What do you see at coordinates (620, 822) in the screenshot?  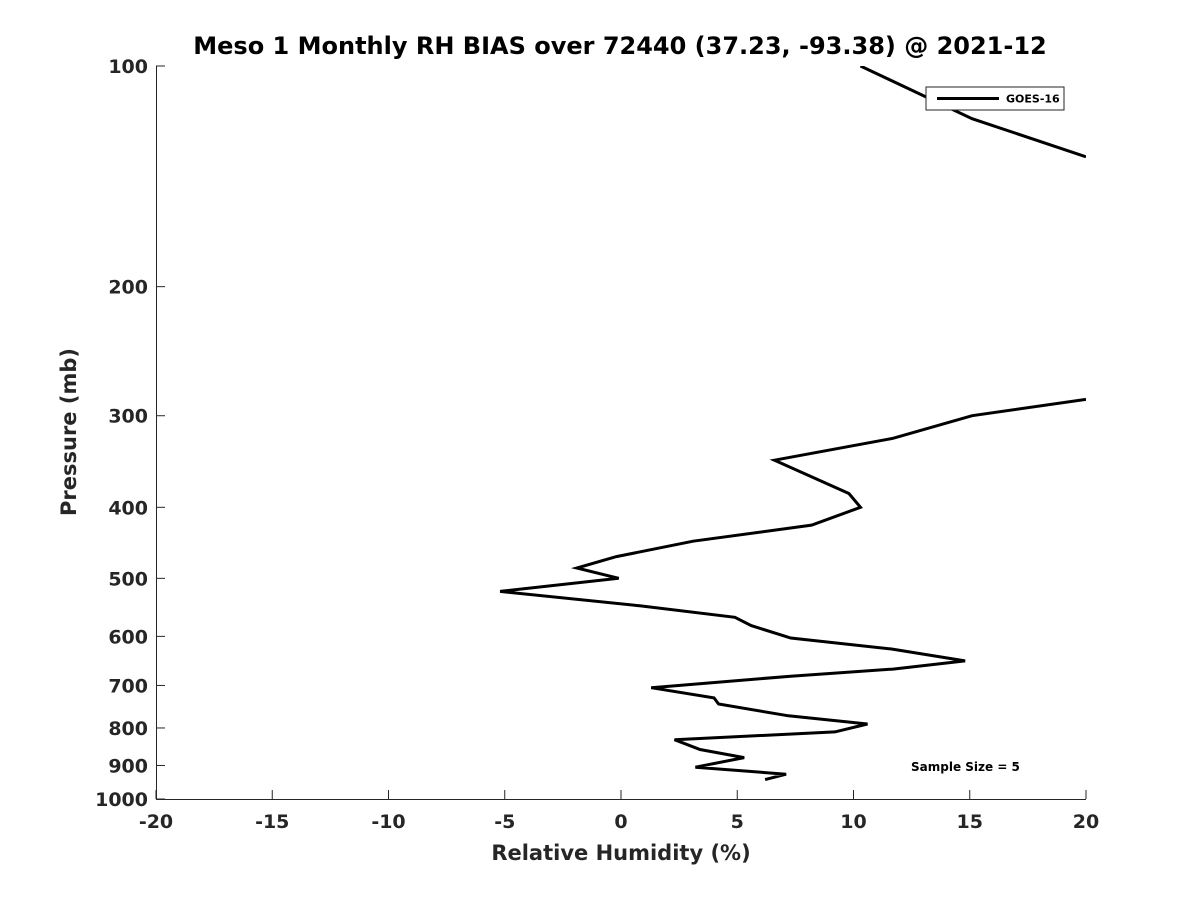 I see `x-tick-label: 0` at bounding box center [620, 822].